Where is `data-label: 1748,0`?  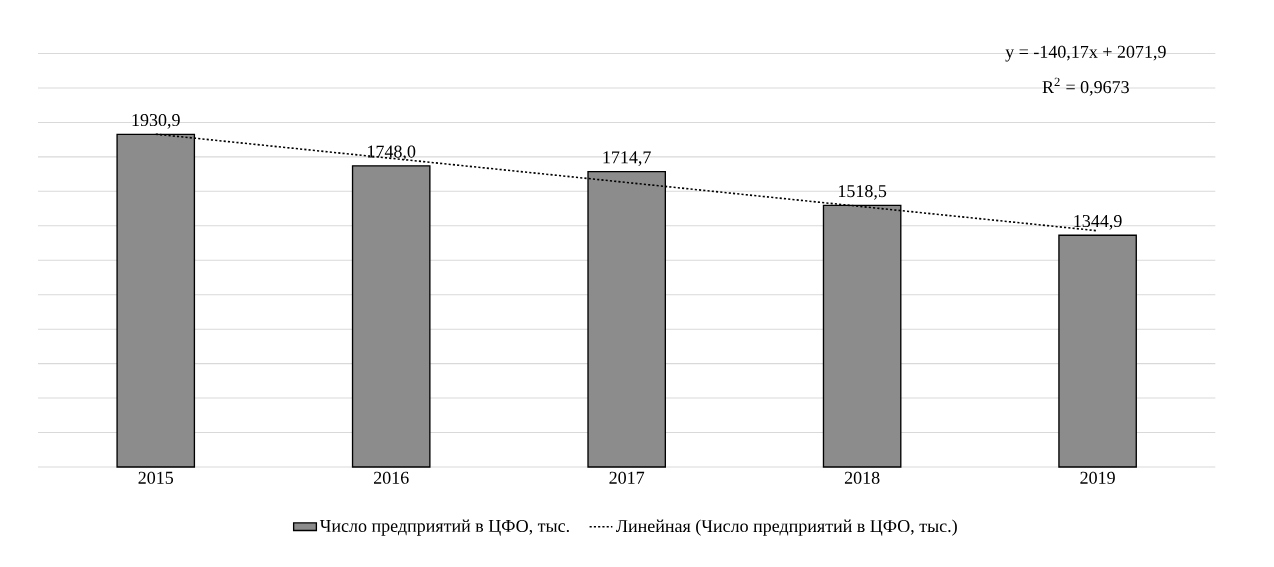 data-label: 1748,0 is located at coordinates (392, 153).